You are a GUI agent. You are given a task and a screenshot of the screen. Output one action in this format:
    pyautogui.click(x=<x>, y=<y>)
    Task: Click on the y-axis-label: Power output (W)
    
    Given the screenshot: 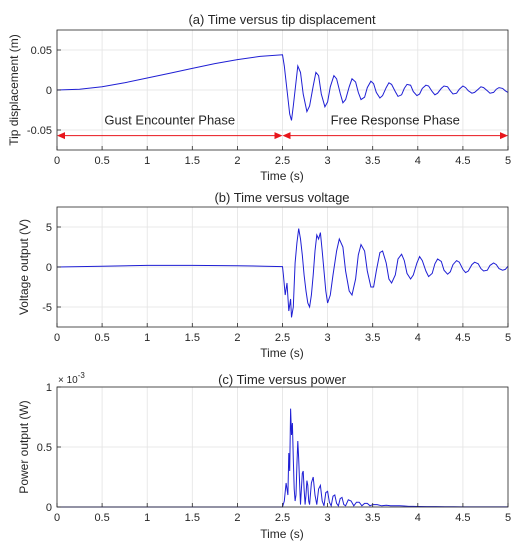 What is the action you would take?
    pyautogui.click(x=24, y=446)
    